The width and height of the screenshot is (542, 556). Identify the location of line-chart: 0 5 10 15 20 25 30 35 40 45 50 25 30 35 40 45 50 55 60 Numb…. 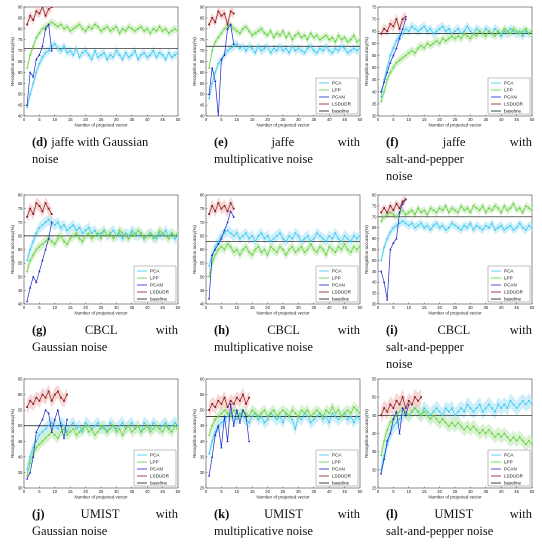
(277, 438).